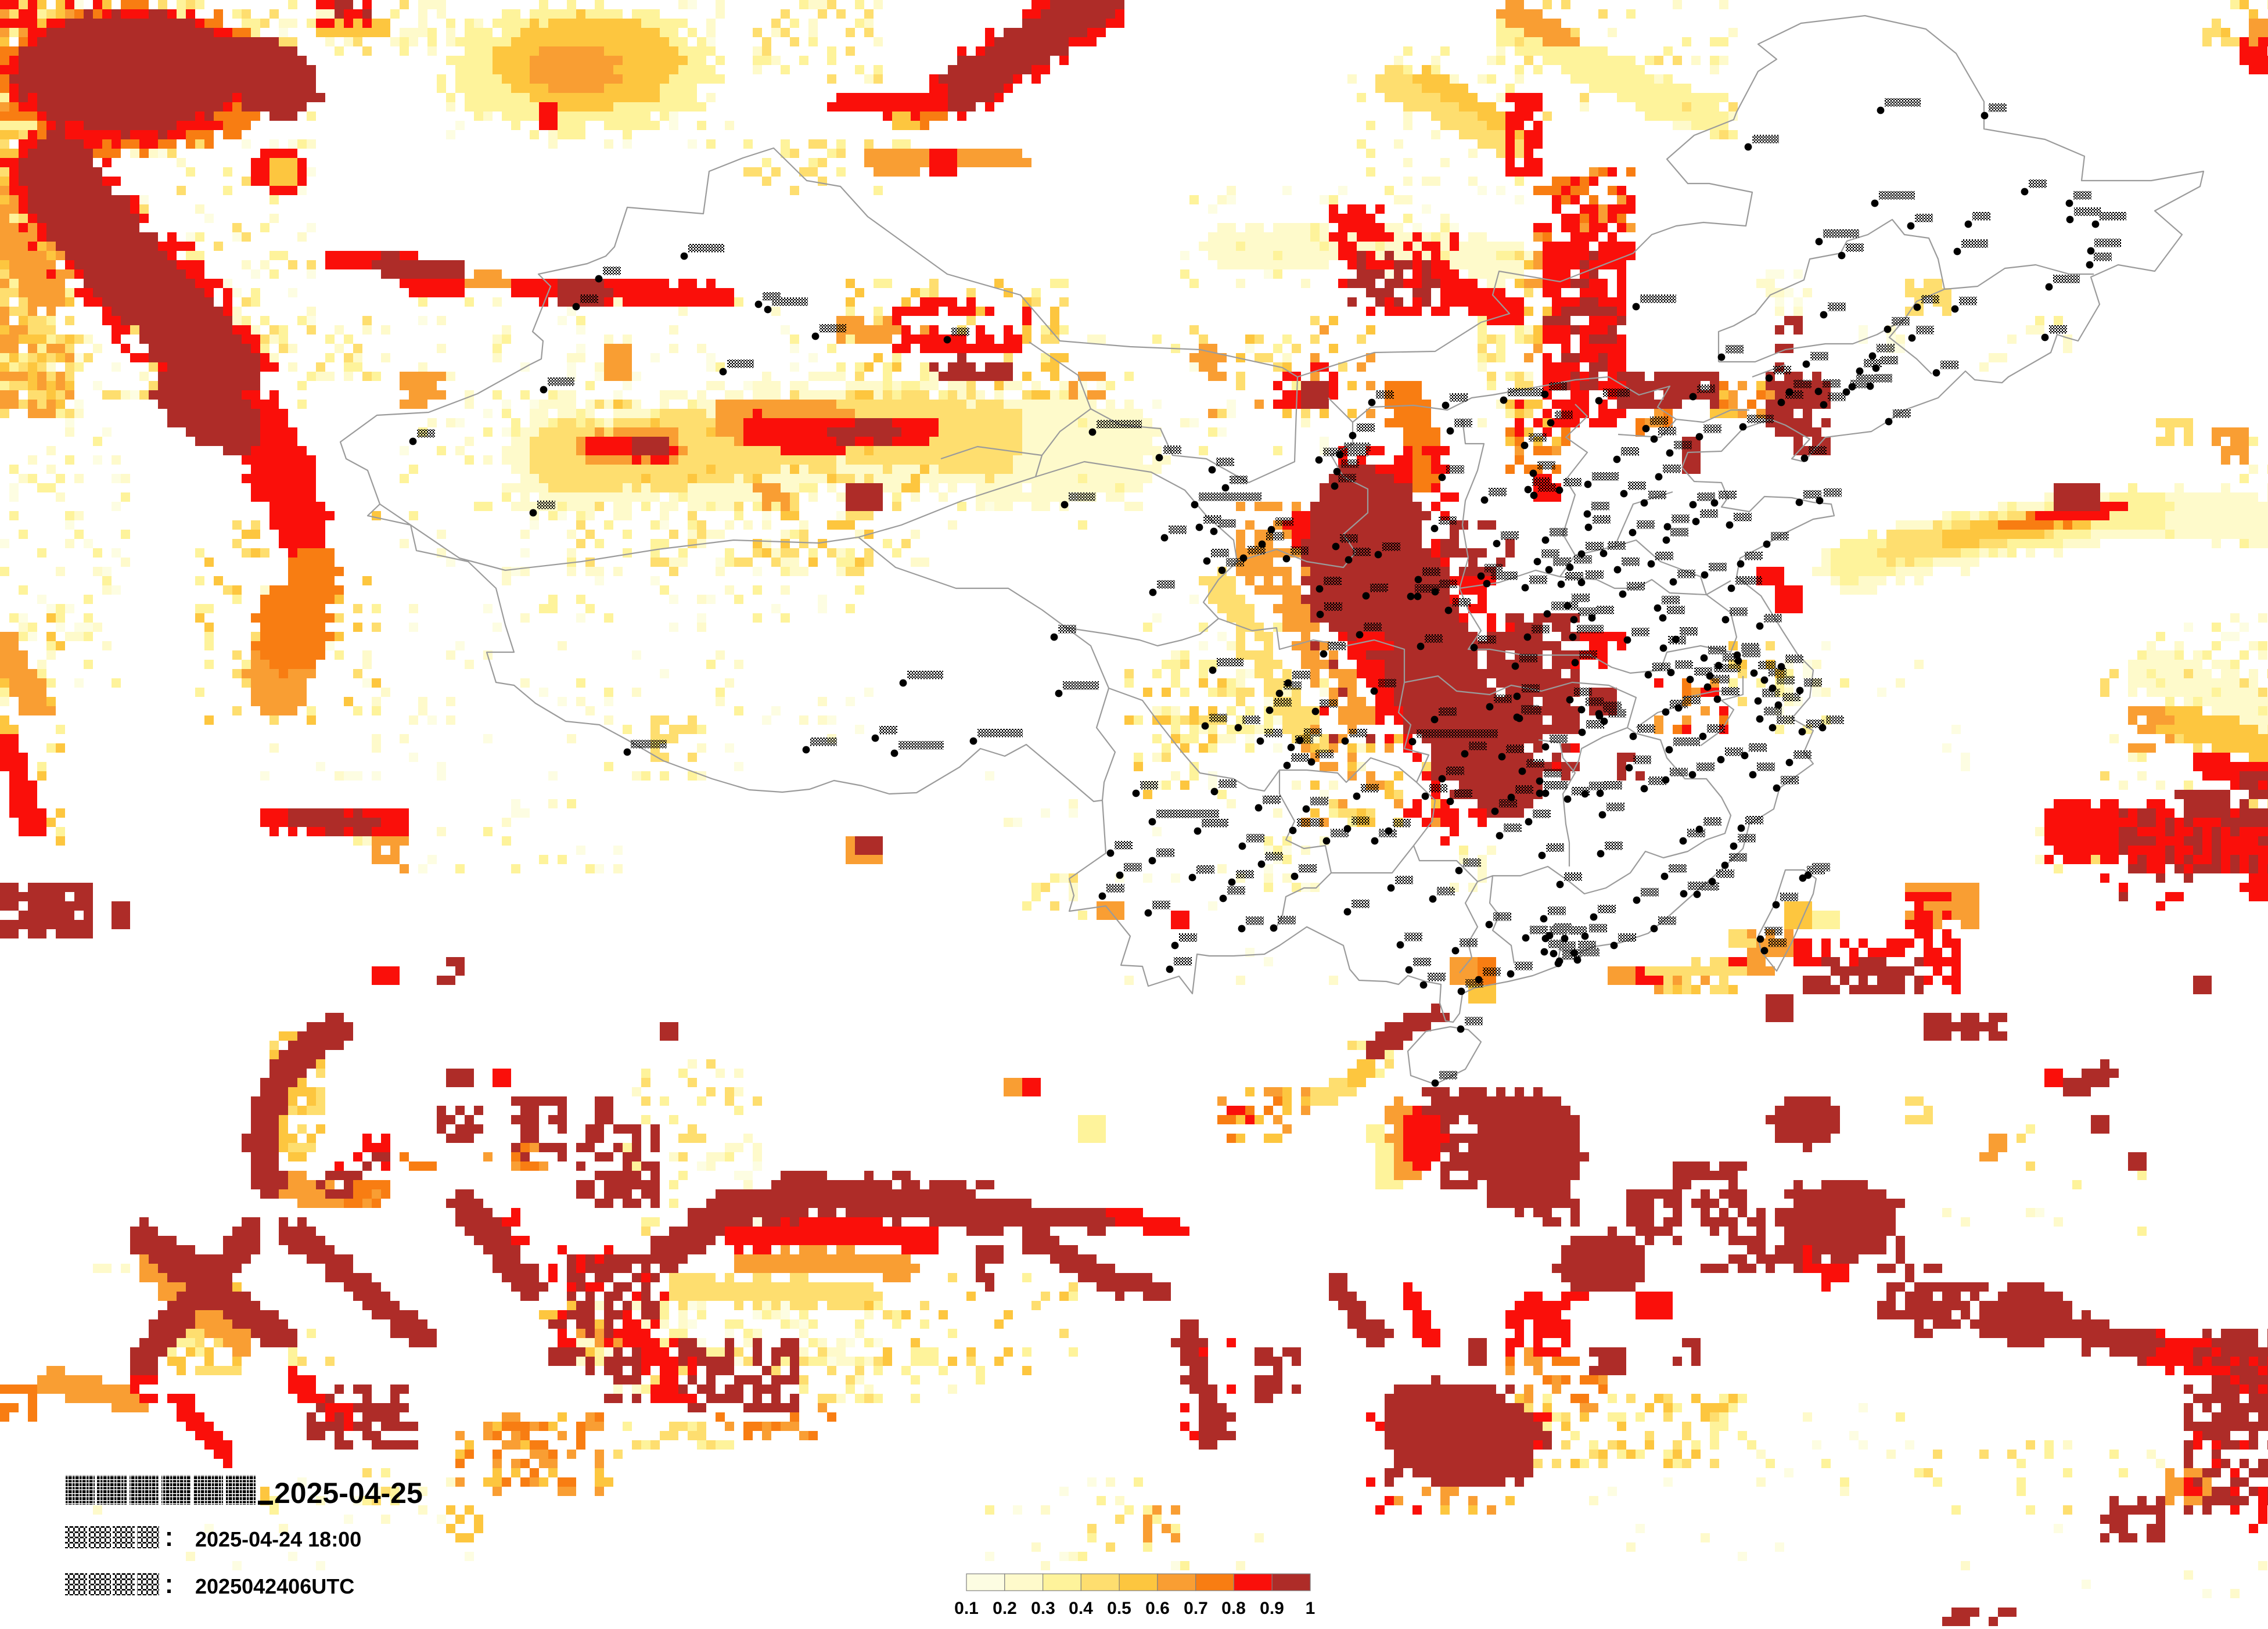  Describe the element at coordinates (1081, 1608) in the screenshot. I see `svg-text: 0.4` at that location.